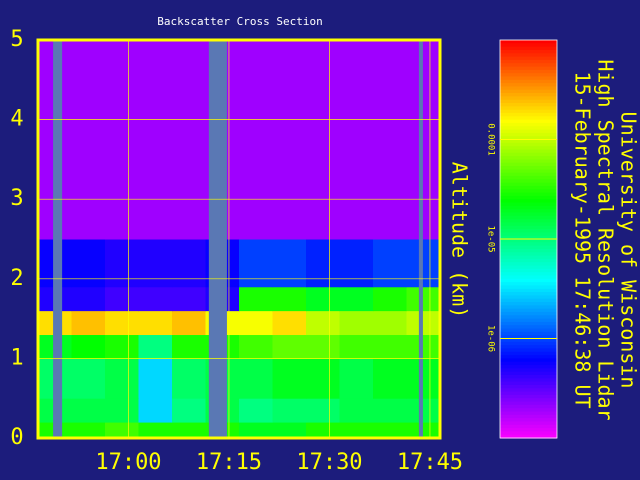 This screenshot has width=640, height=480. Describe the element at coordinates (16, 198) in the screenshot. I see `y-tick-label: 3` at that location.